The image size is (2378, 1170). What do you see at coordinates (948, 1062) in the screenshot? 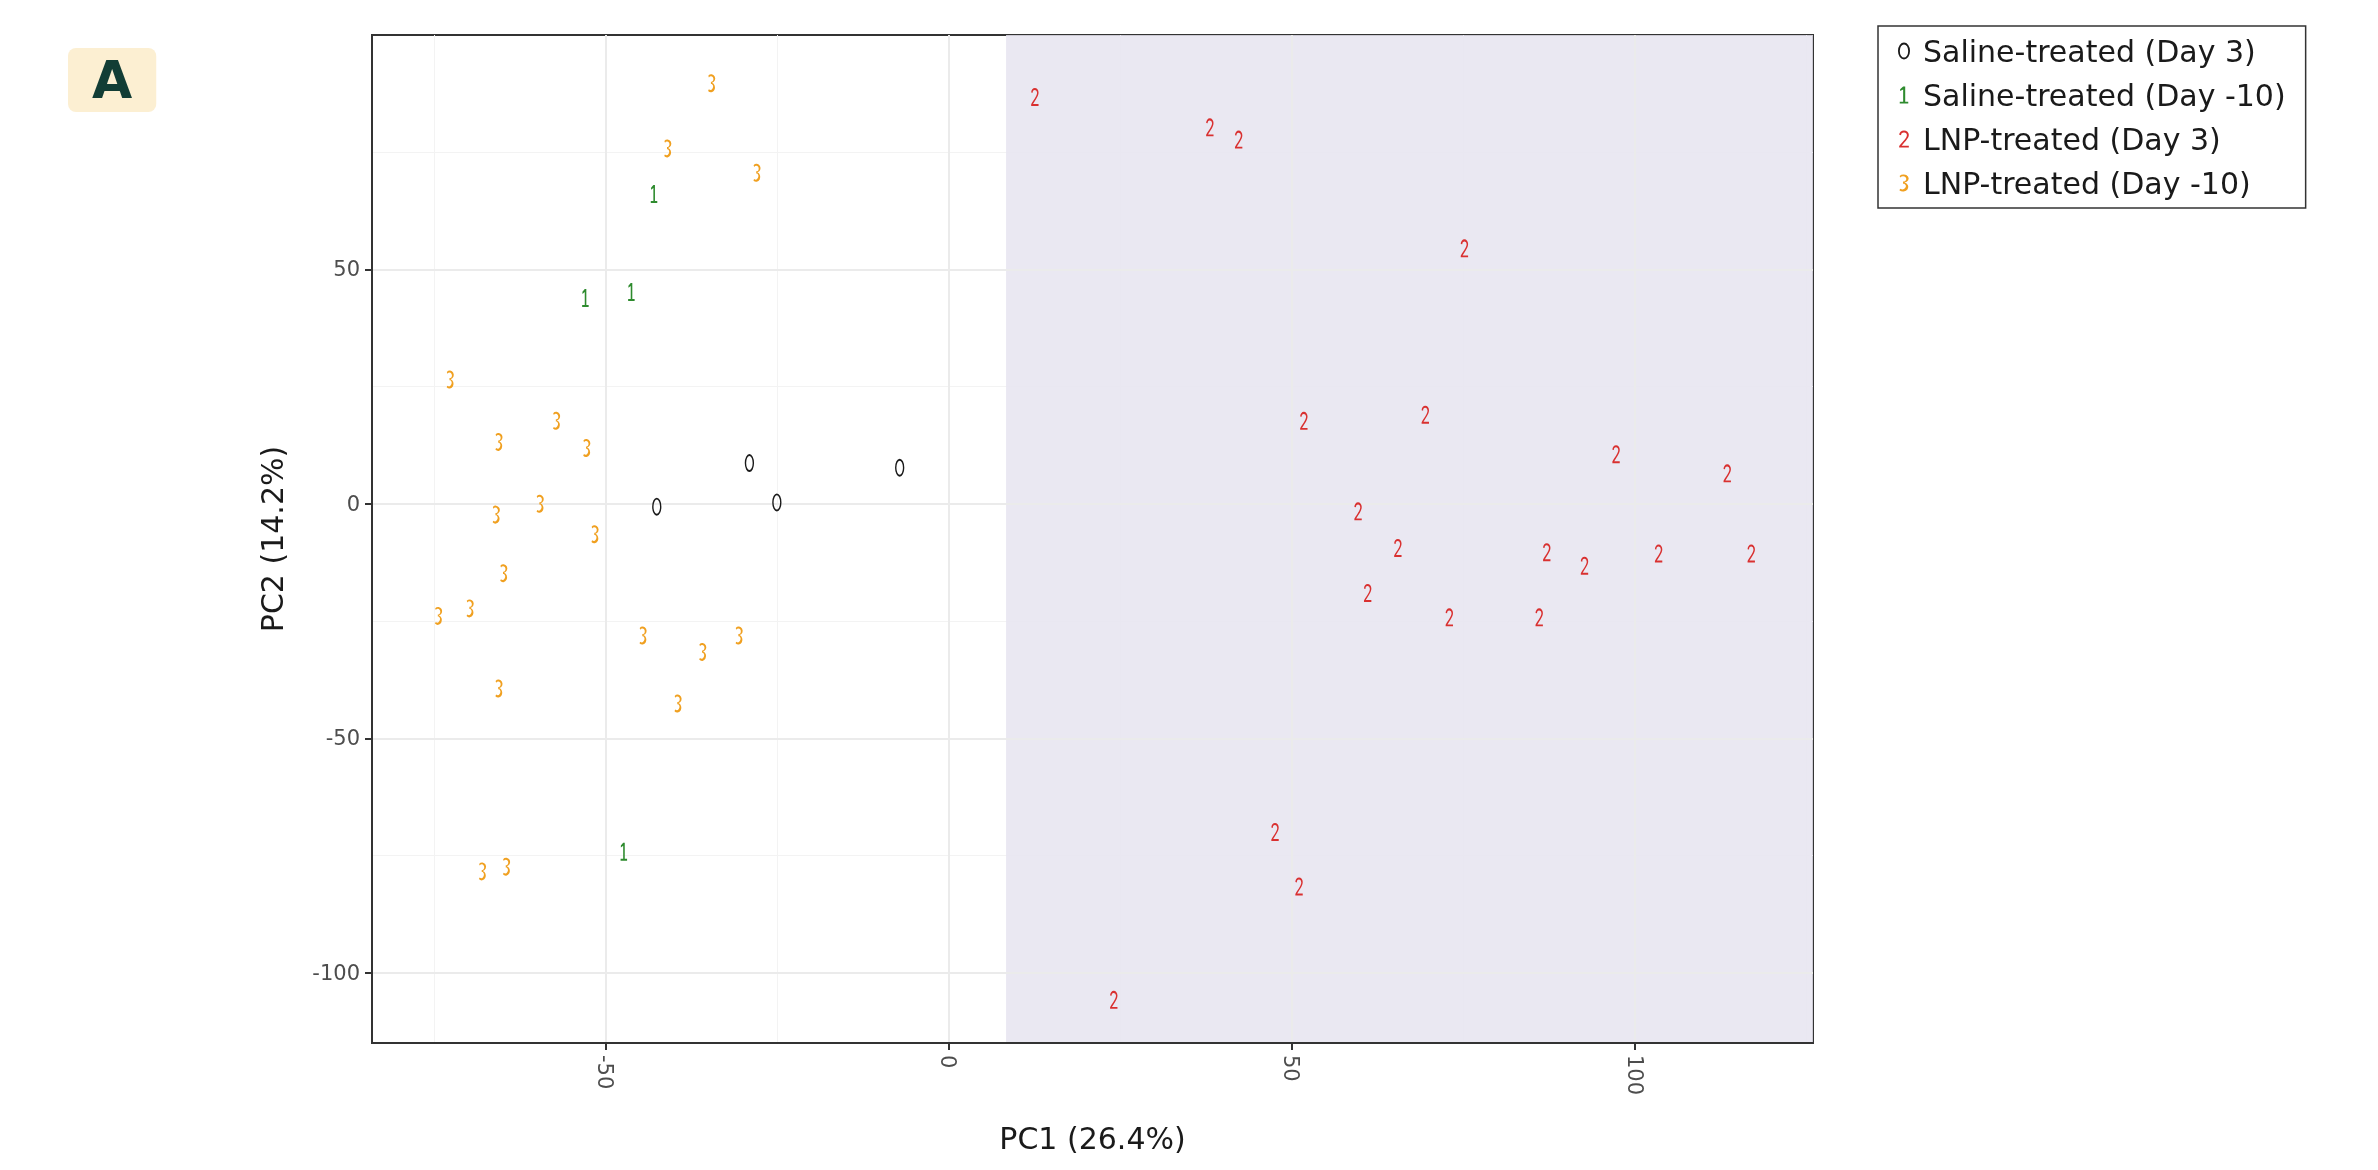
I see `x-tick-label: 0` at bounding box center [948, 1062].